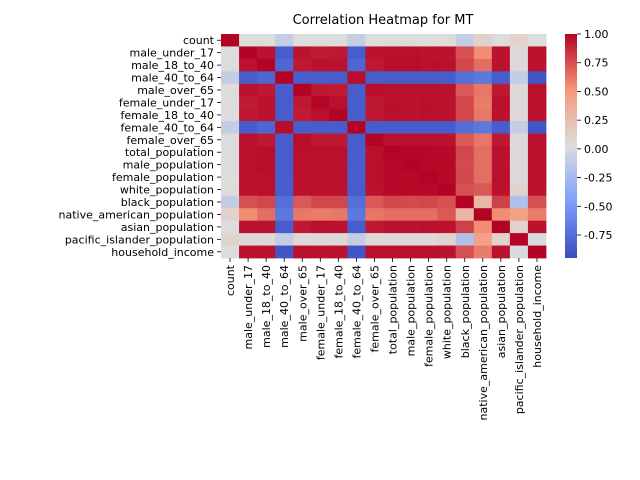  What do you see at coordinates (598, 178) in the screenshot?
I see `colorbar-tick-label: -0.25` at bounding box center [598, 178].